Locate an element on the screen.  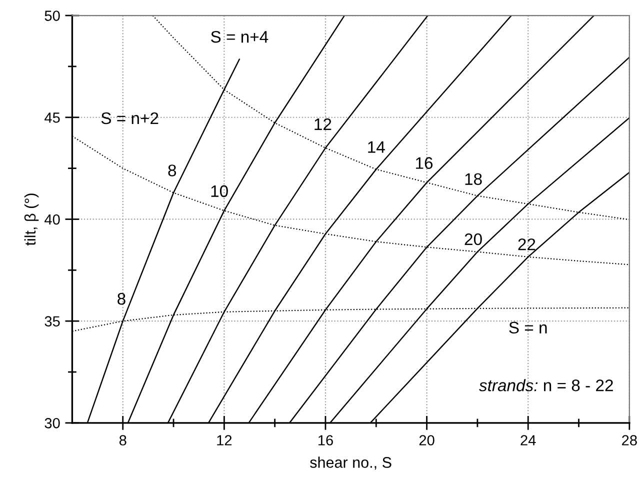
text: 8 is located at coordinates (172, 170).